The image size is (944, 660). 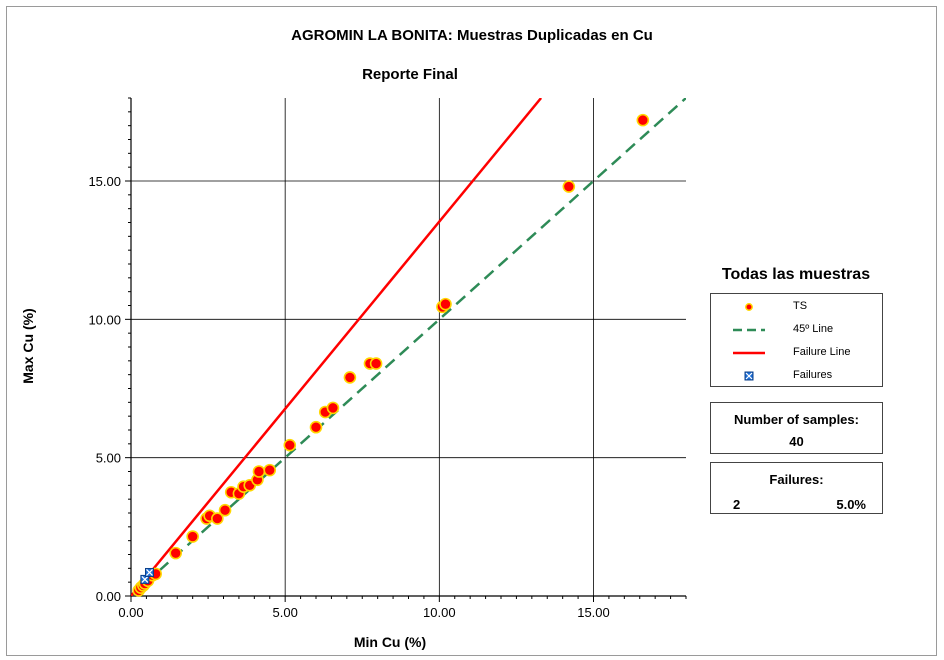 What do you see at coordinates (813, 329) in the screenshot?
I see `legend-label: 45º Line` at bounding box center [813, 329].